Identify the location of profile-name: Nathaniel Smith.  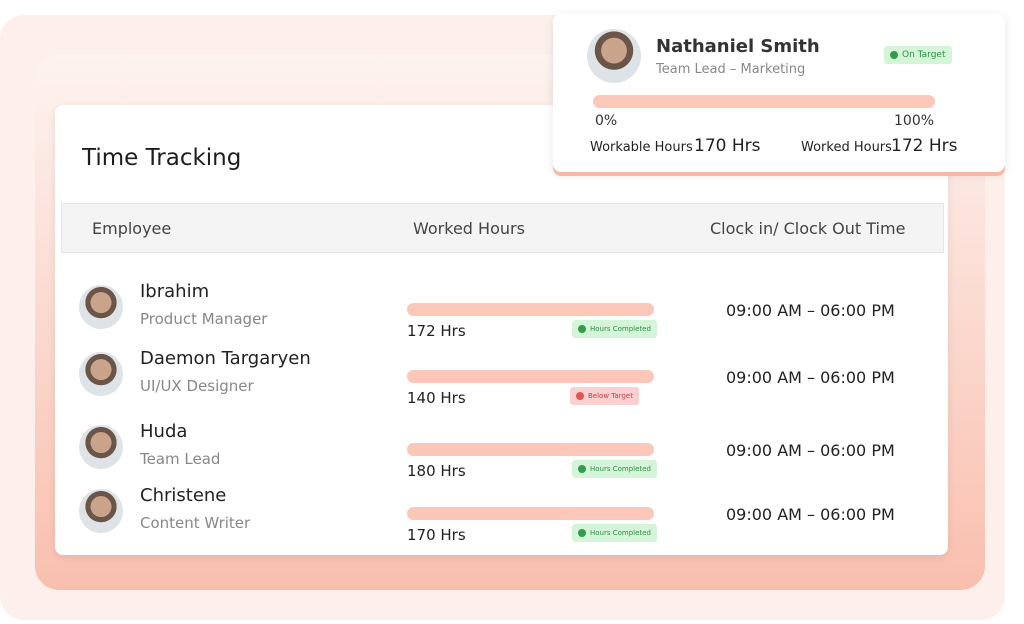
(738, 46).